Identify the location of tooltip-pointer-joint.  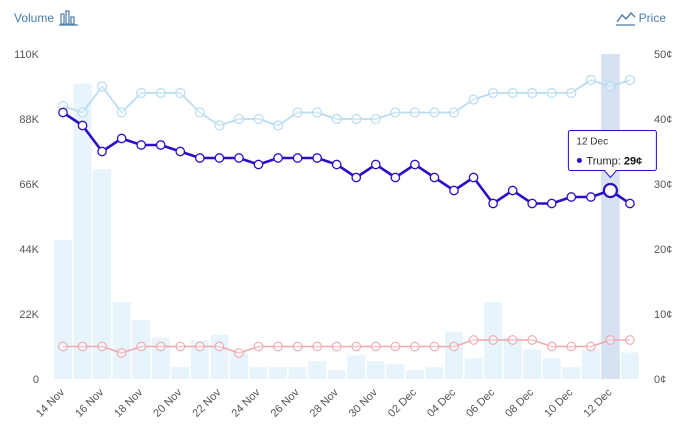
(610, 170).